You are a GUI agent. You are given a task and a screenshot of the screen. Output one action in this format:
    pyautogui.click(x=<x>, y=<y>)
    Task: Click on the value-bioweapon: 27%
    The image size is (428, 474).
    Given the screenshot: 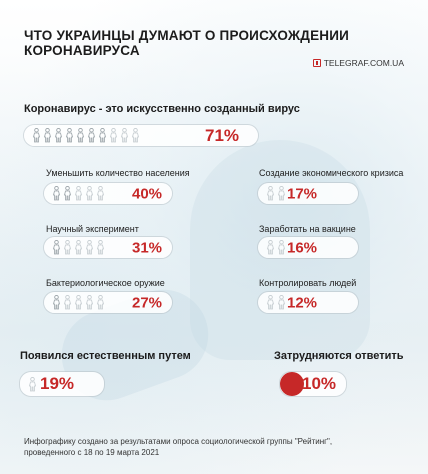 What is the action you would take?
    pyautogui.click(x=147, y=302)
    